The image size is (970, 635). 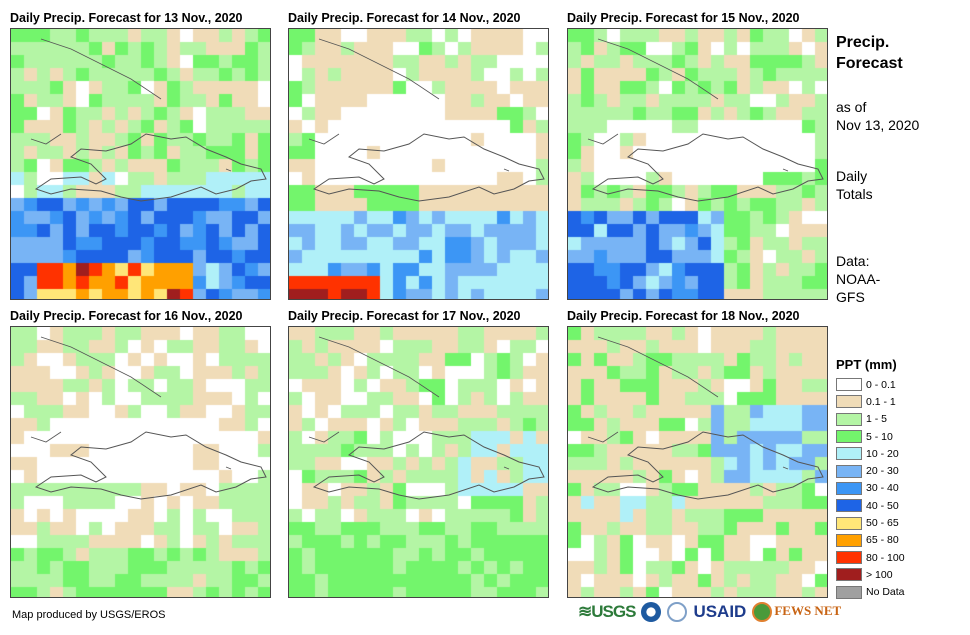 I want to click on data-source: Data: NOAA- GFS, so click(x=858, y=279).